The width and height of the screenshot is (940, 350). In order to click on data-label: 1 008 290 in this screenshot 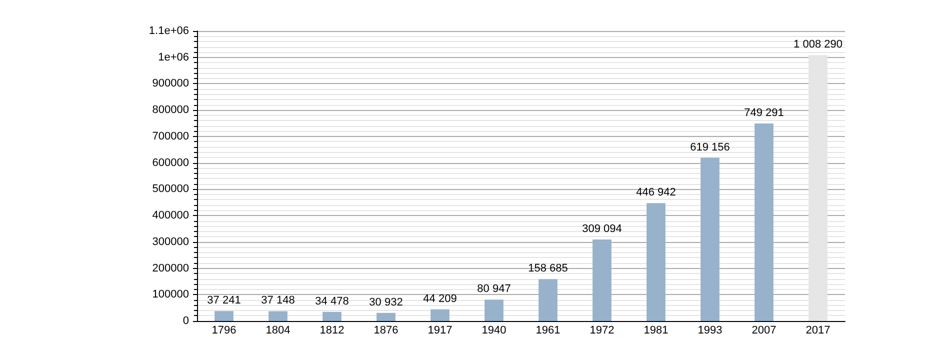, I will do `click(818, 44)`.